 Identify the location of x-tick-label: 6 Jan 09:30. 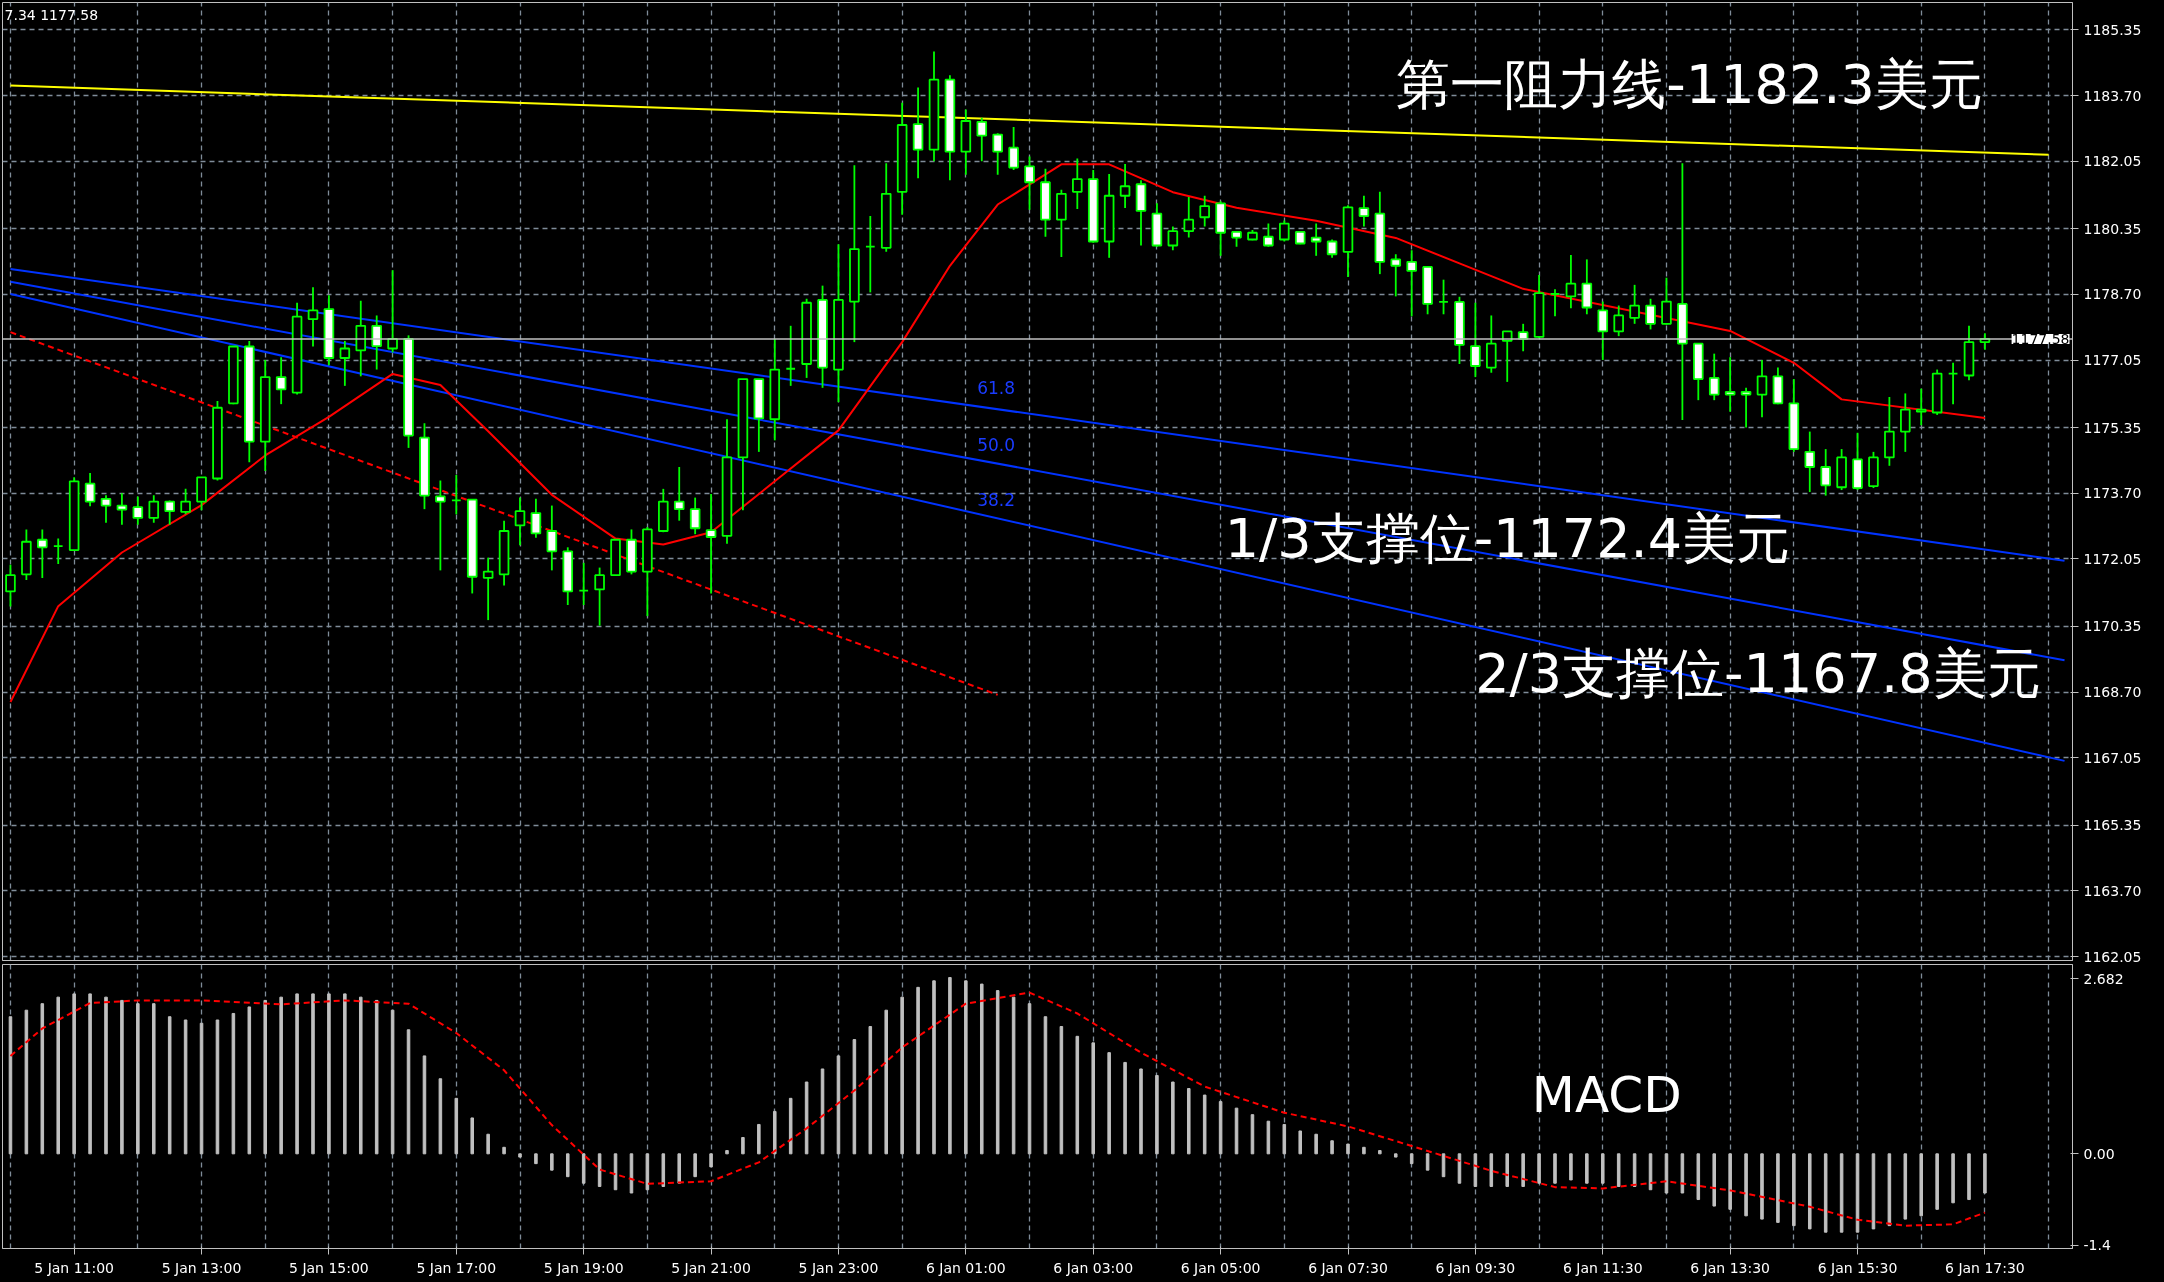
(1475, 1267).